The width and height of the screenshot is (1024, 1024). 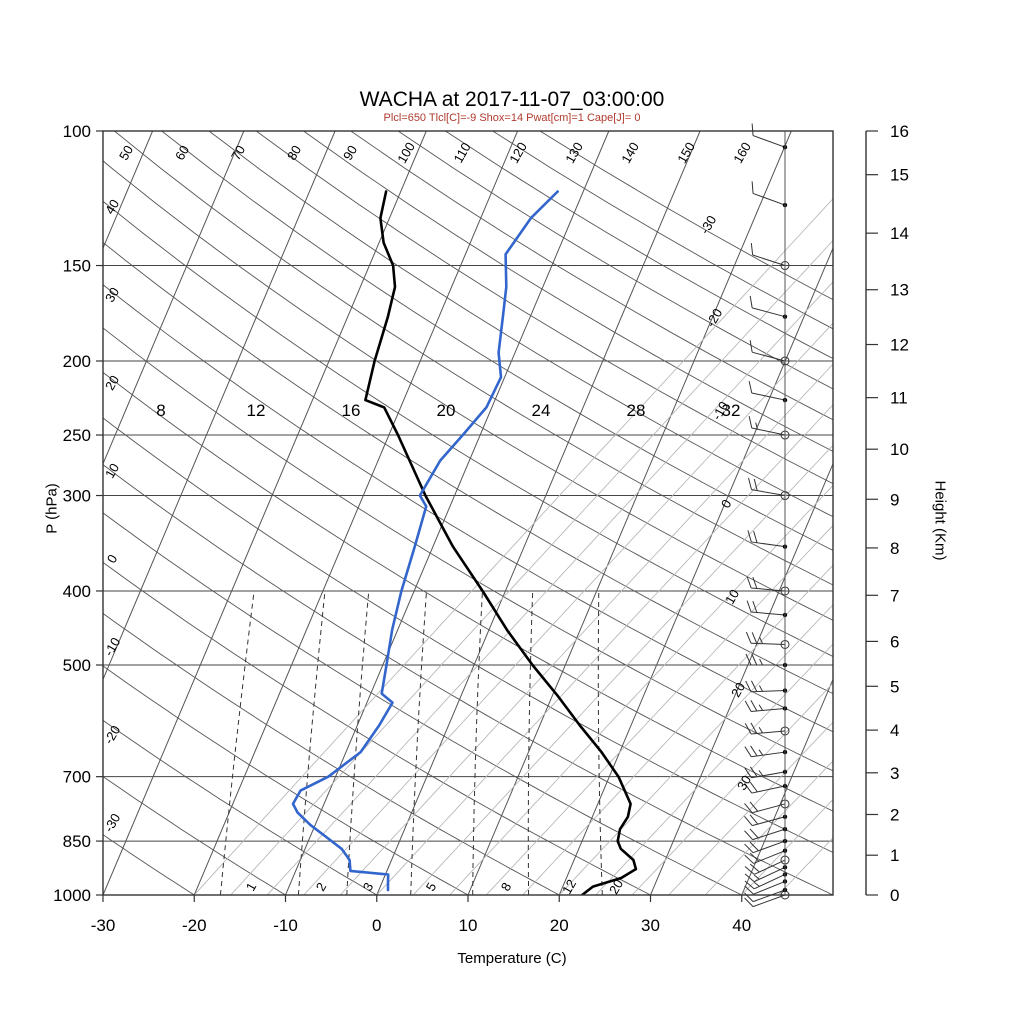 What do you see at coordinates (541, 410) in the screenshot?
I see `moist-adiabat-label: 24` at bounding box center [541, 410].